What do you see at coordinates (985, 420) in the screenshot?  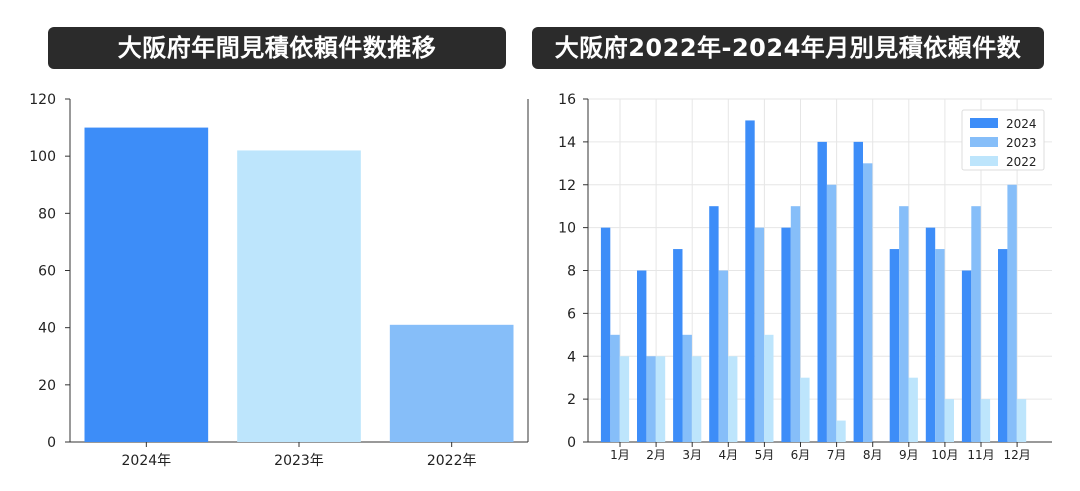 I see `right-bar-2022-11月` at bounding box center [985, 420].